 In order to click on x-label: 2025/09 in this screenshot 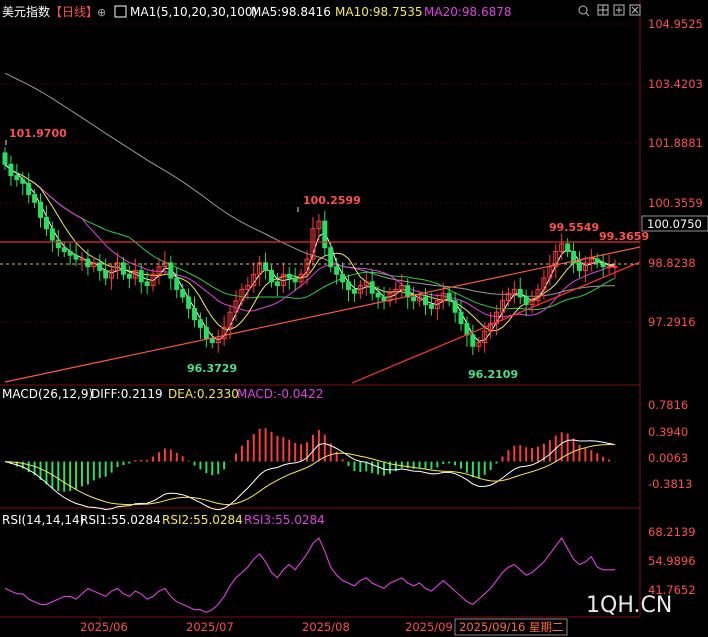, I will do `click(429, 627)`.